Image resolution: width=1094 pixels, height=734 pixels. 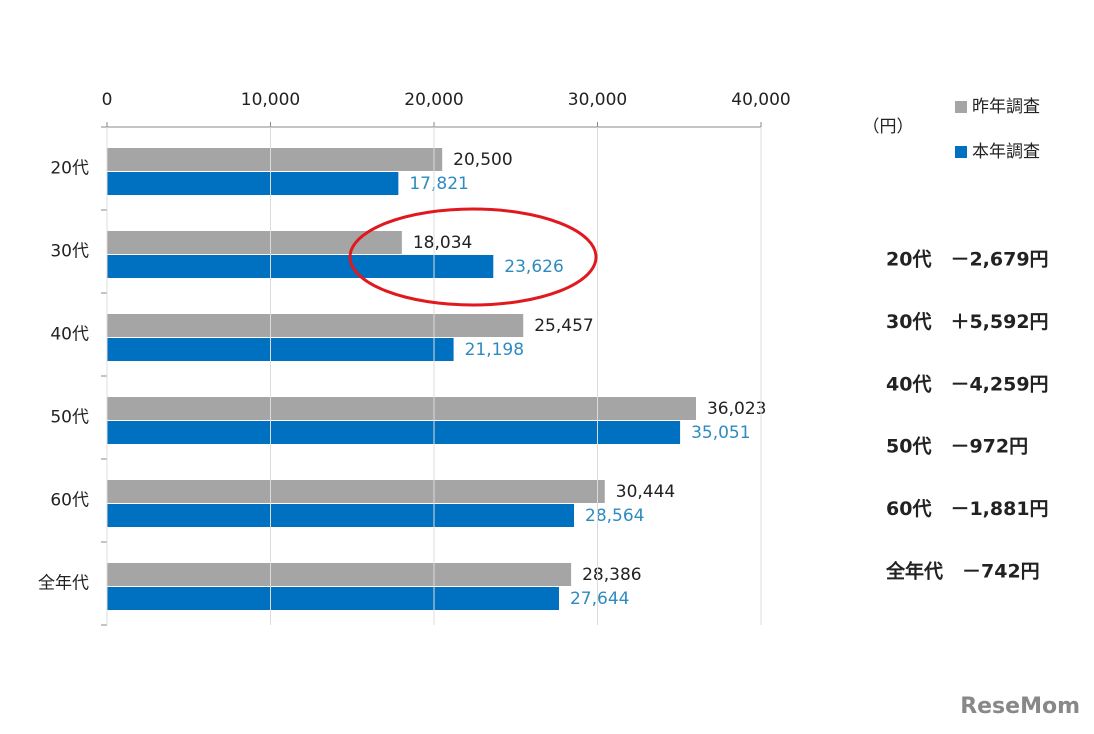 I want to click on x-tick-label: 0, so click(x=107, y=100).